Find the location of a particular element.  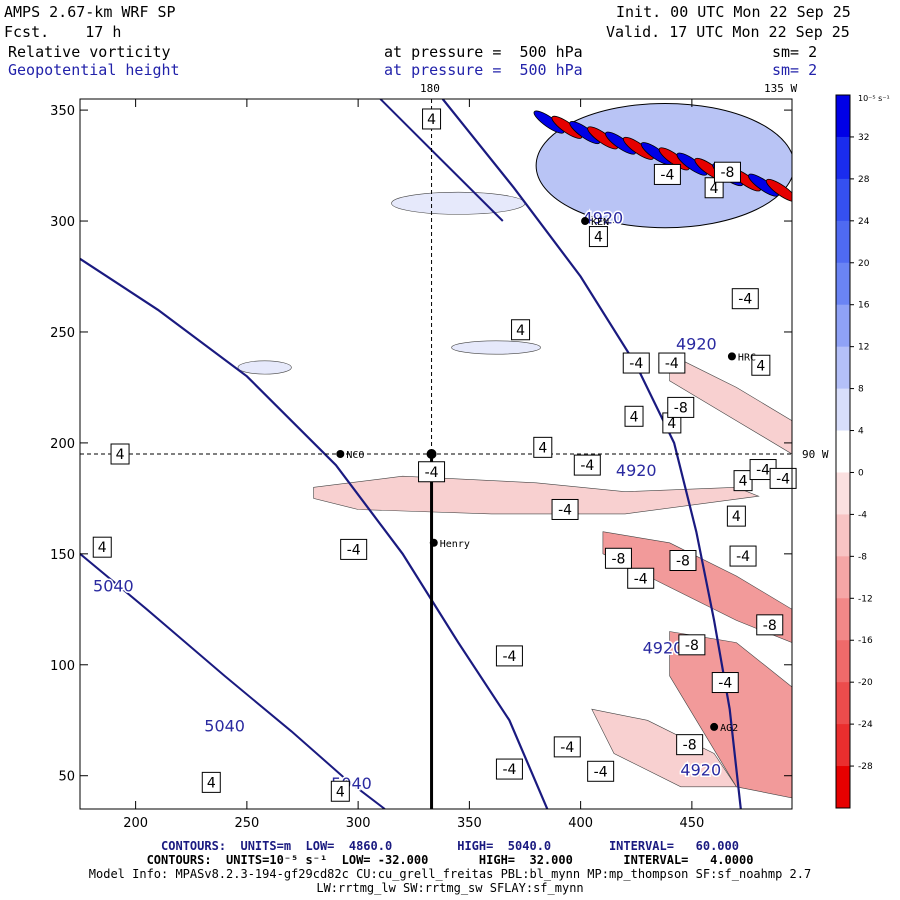

colorbar-tick-label: 20 is located at coordinates (864, 264).